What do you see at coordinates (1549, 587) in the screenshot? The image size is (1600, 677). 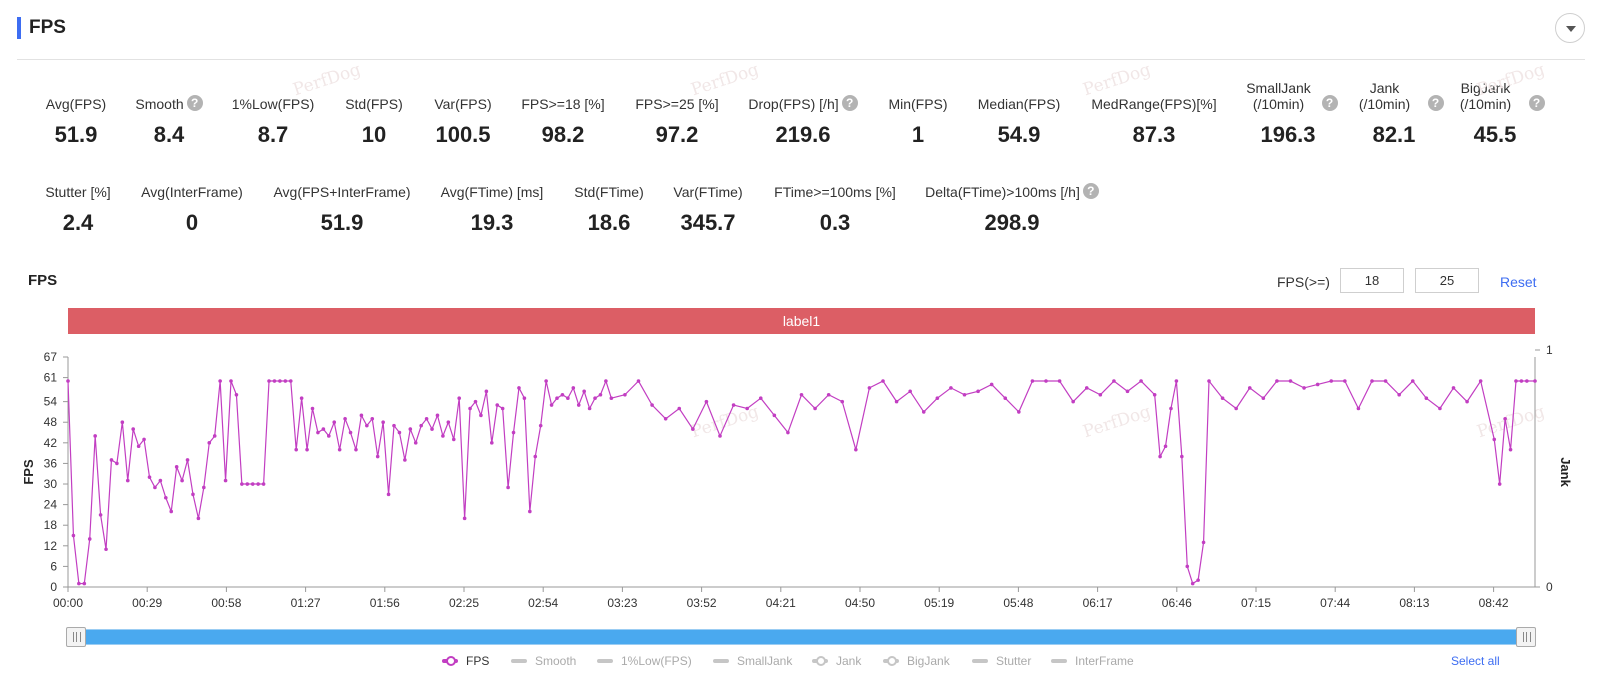 I see `y2-tick-label: 0` at bounding box center [1549, 587].